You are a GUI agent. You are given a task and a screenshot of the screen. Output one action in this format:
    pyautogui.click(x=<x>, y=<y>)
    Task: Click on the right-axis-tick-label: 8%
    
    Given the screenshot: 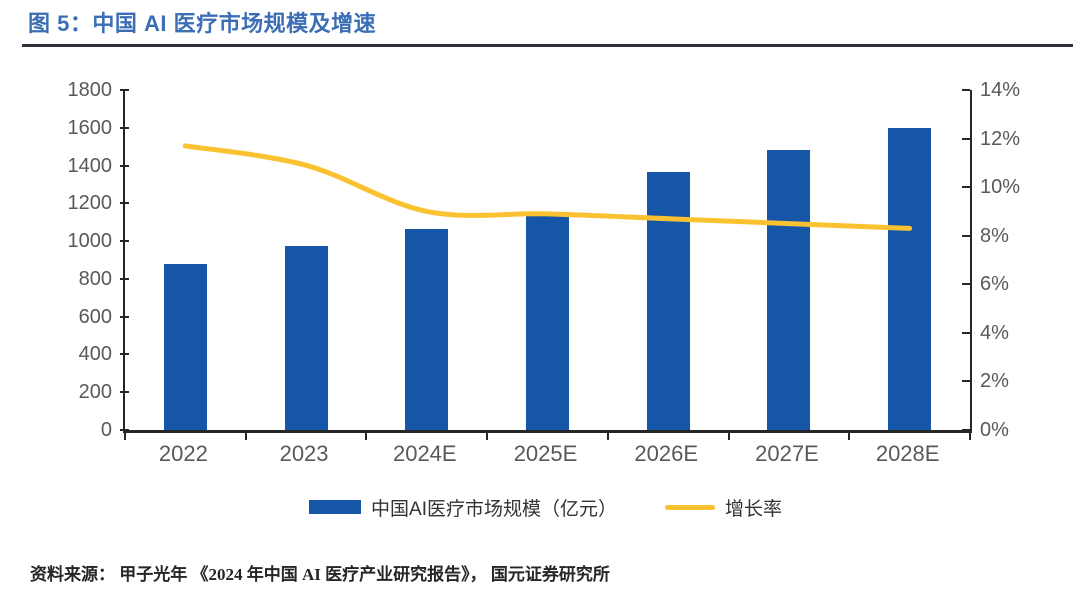 What is the action you would take?
    pyautogui.click(x=994, y=235)
    